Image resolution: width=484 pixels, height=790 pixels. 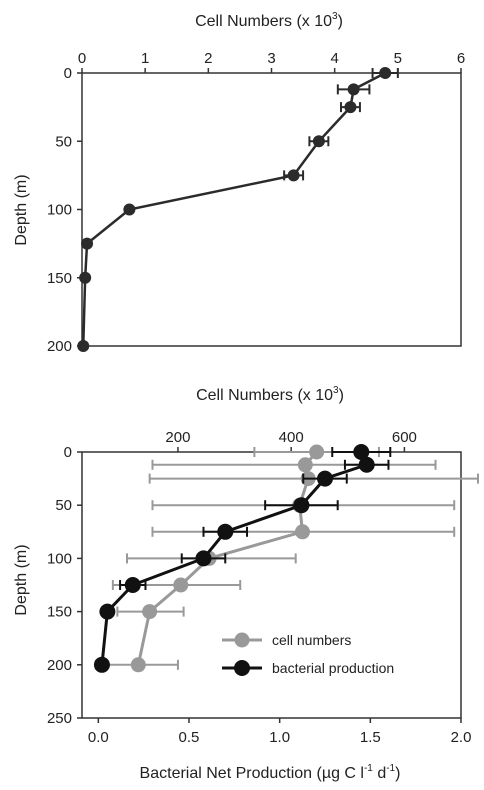 I want to click on bottom-panel-bottom-x-tick-label: 2.0, so click(x=461, y=737).